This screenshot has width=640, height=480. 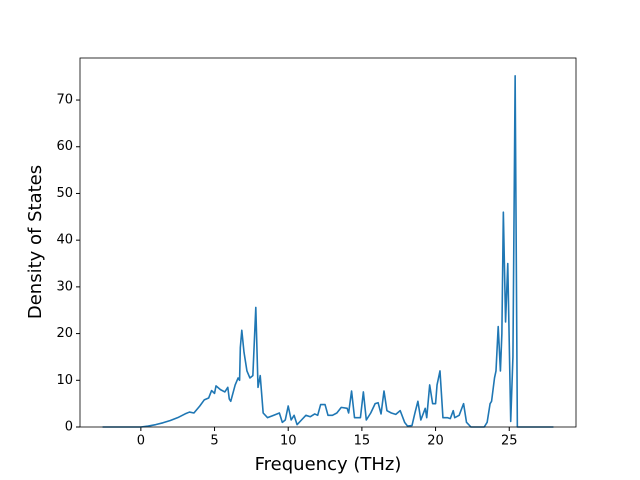 I want to click on x-tick-label: 10, so click(x=288, y=441).